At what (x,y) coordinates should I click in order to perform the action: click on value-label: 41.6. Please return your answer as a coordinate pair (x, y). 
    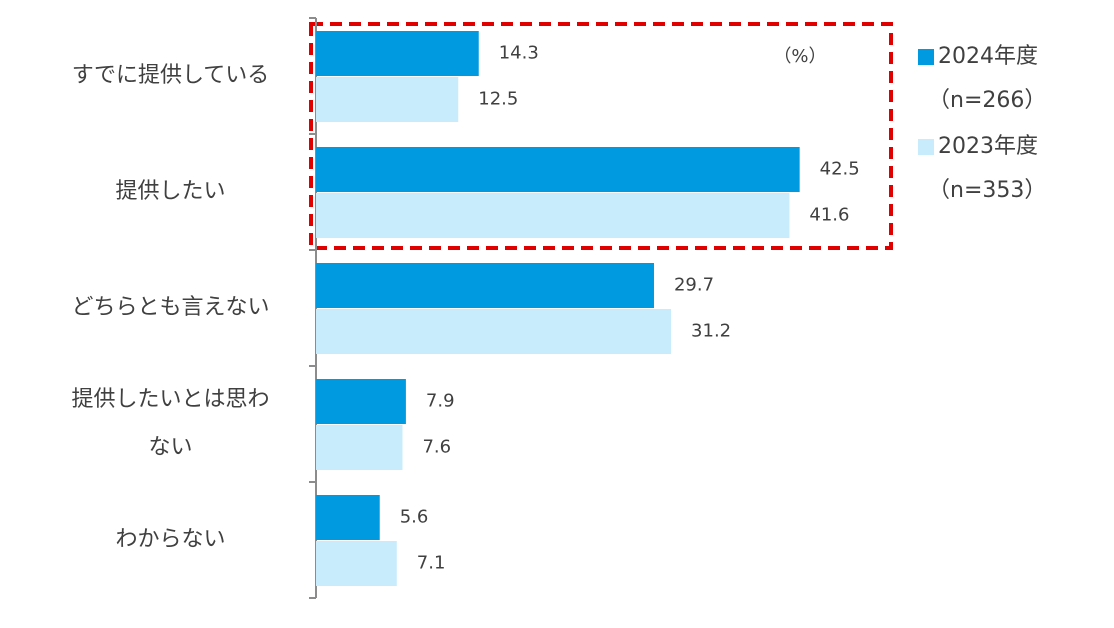
    Looking at the image, I should click on (829, 215).